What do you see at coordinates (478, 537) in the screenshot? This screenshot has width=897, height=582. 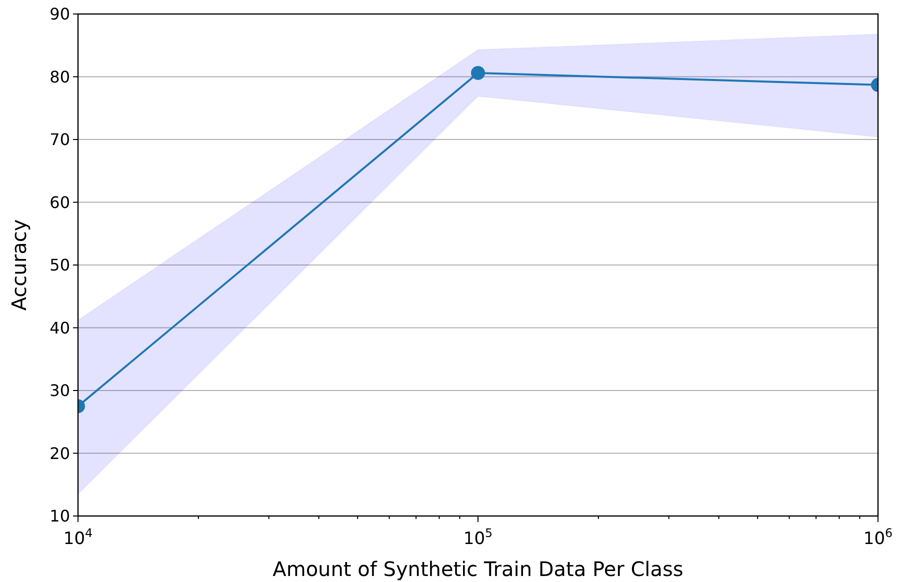 I see `x-tick-label: 10$^{5}$` at bounding box center [478, 537].